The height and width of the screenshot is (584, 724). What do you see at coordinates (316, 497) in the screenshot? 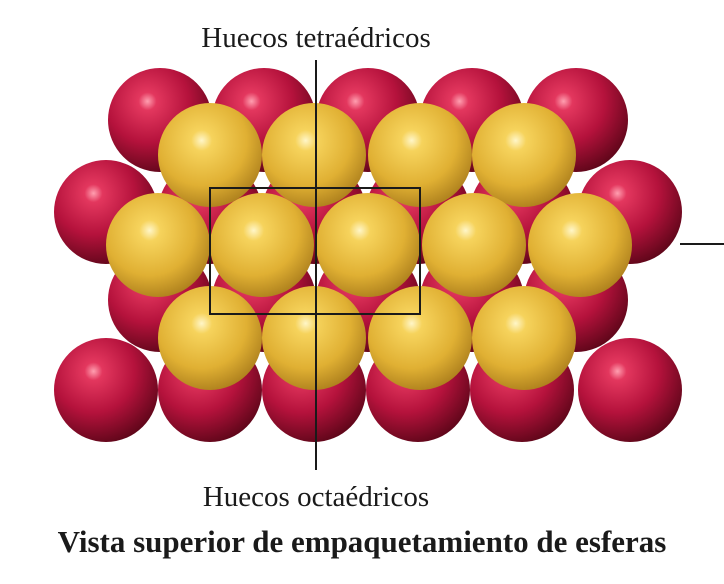
I see `octahedral-holes-label: Huecos octaédricos` at bounding box center [316, 497].